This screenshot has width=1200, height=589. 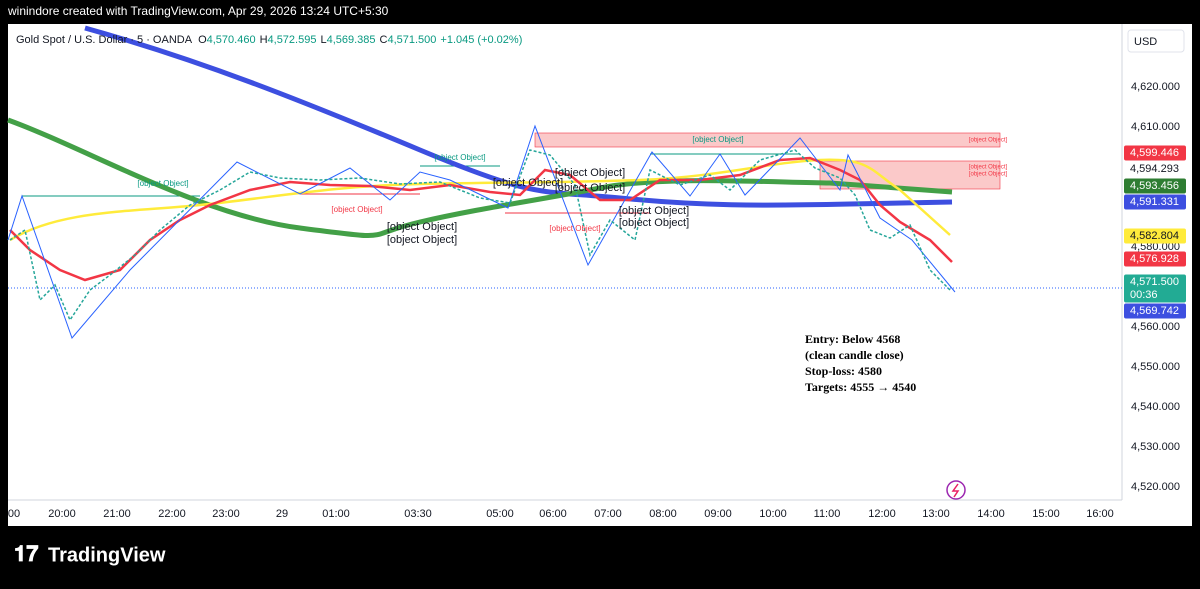 I want to click on legend-key: C, so click(x=384, y=40).